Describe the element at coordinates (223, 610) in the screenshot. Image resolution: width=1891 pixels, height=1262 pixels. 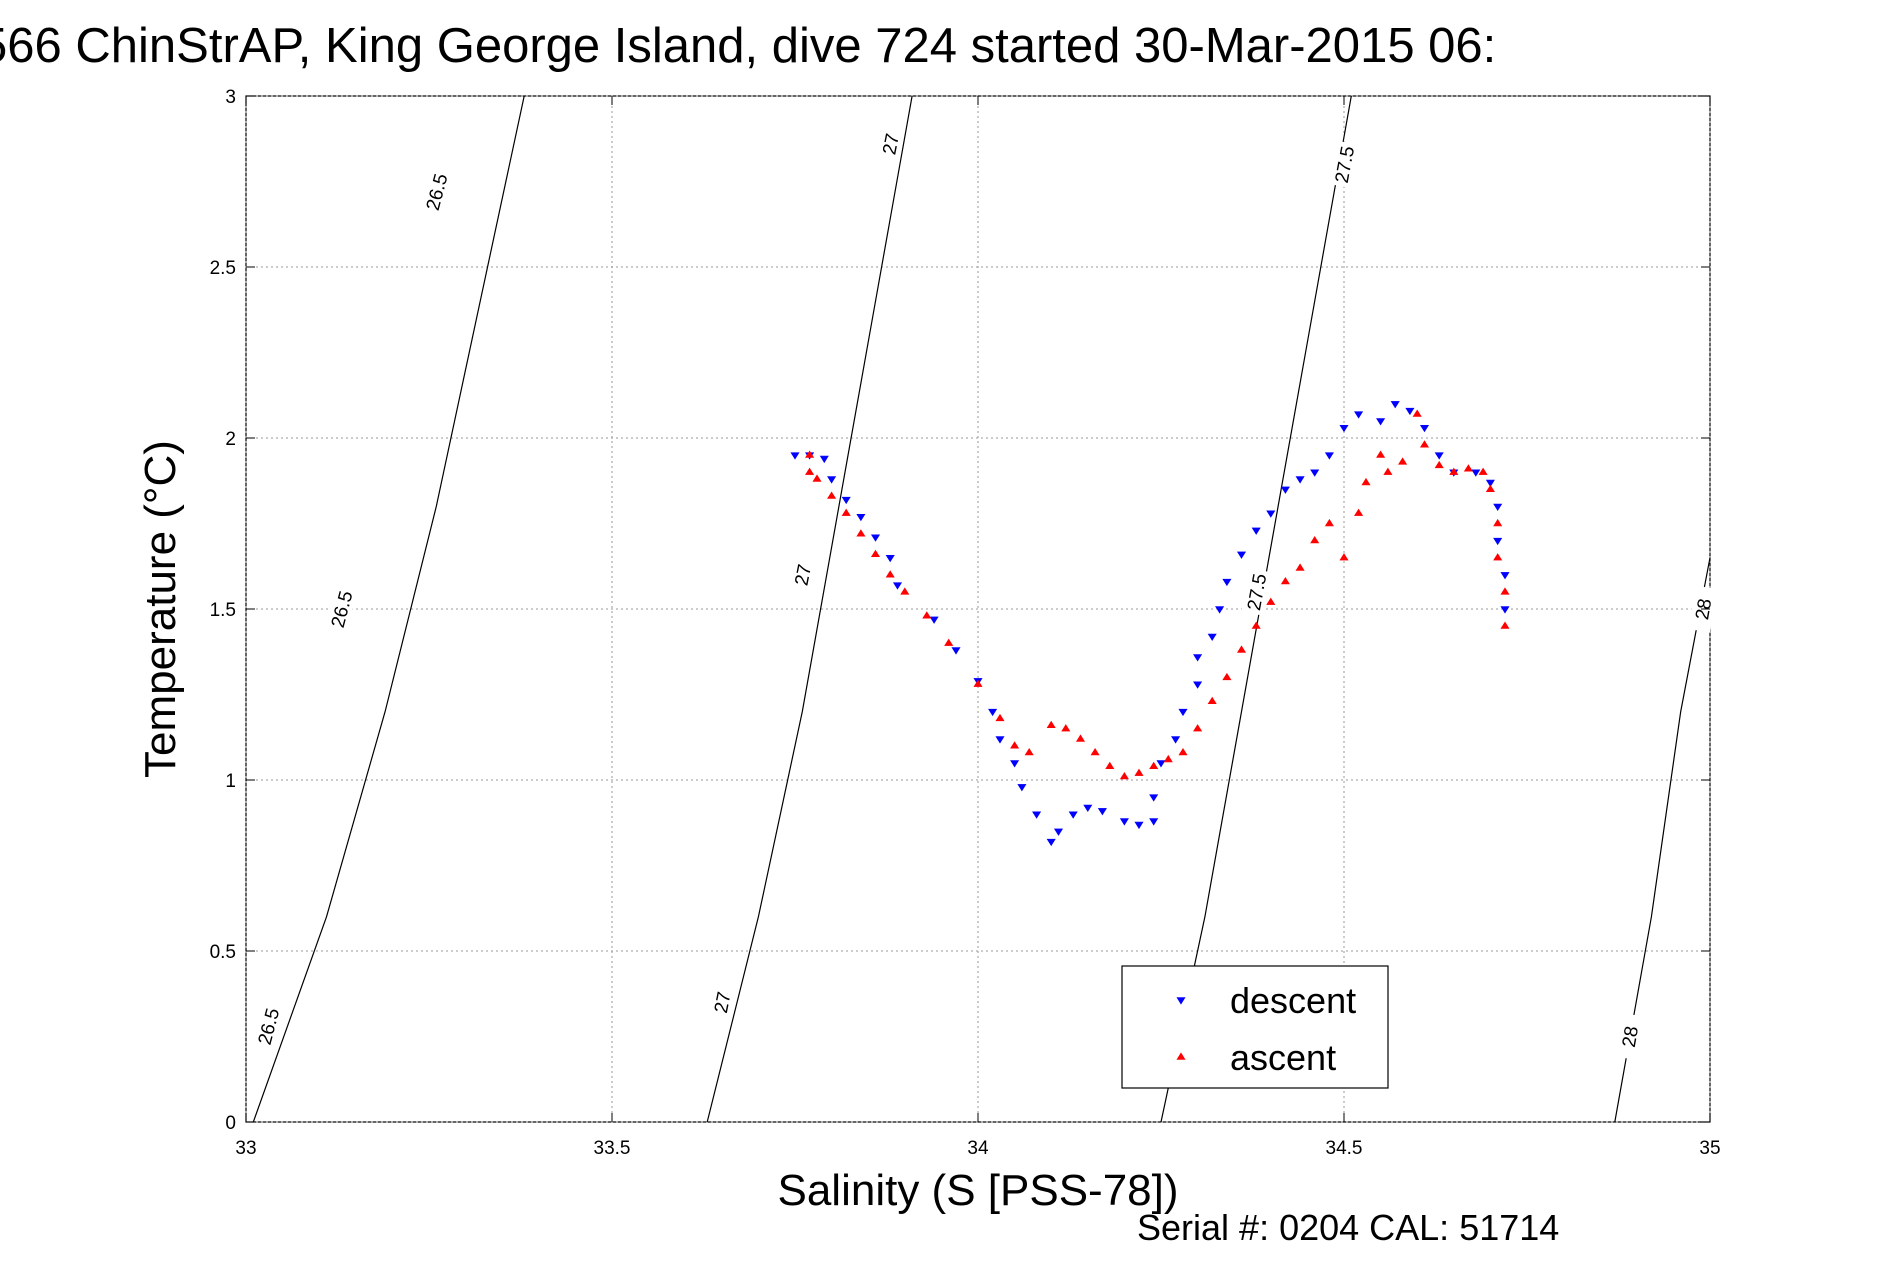
I see `y-tick-label: 1.5` at that location.